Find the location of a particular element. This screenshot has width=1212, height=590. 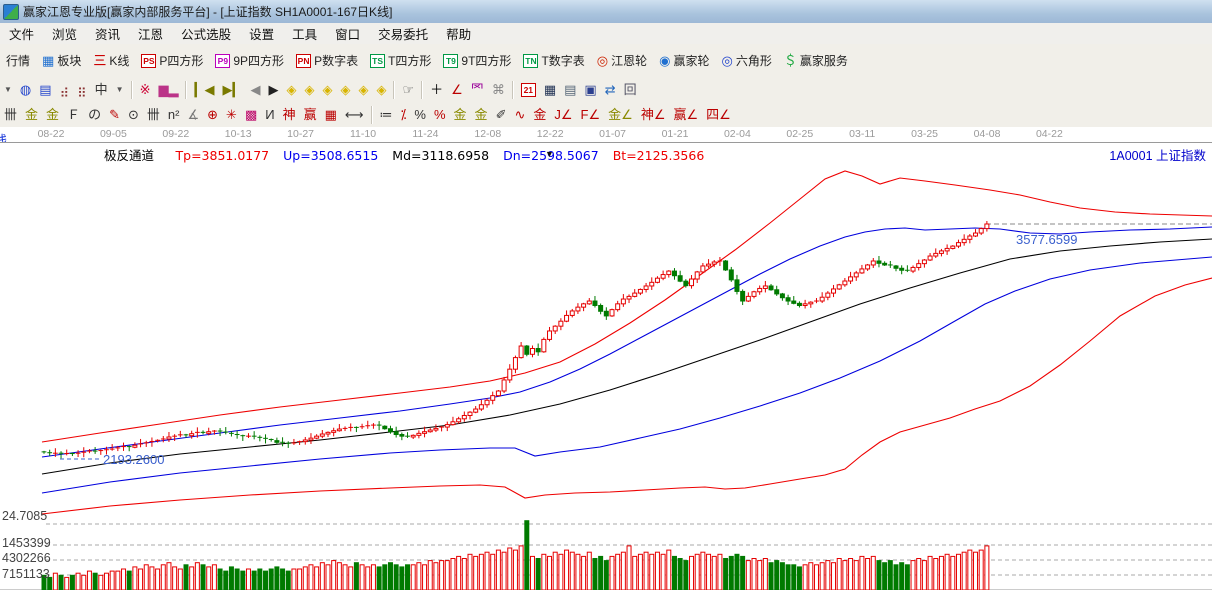

hand-icon: ☞ is located at coordinates (408, 89).